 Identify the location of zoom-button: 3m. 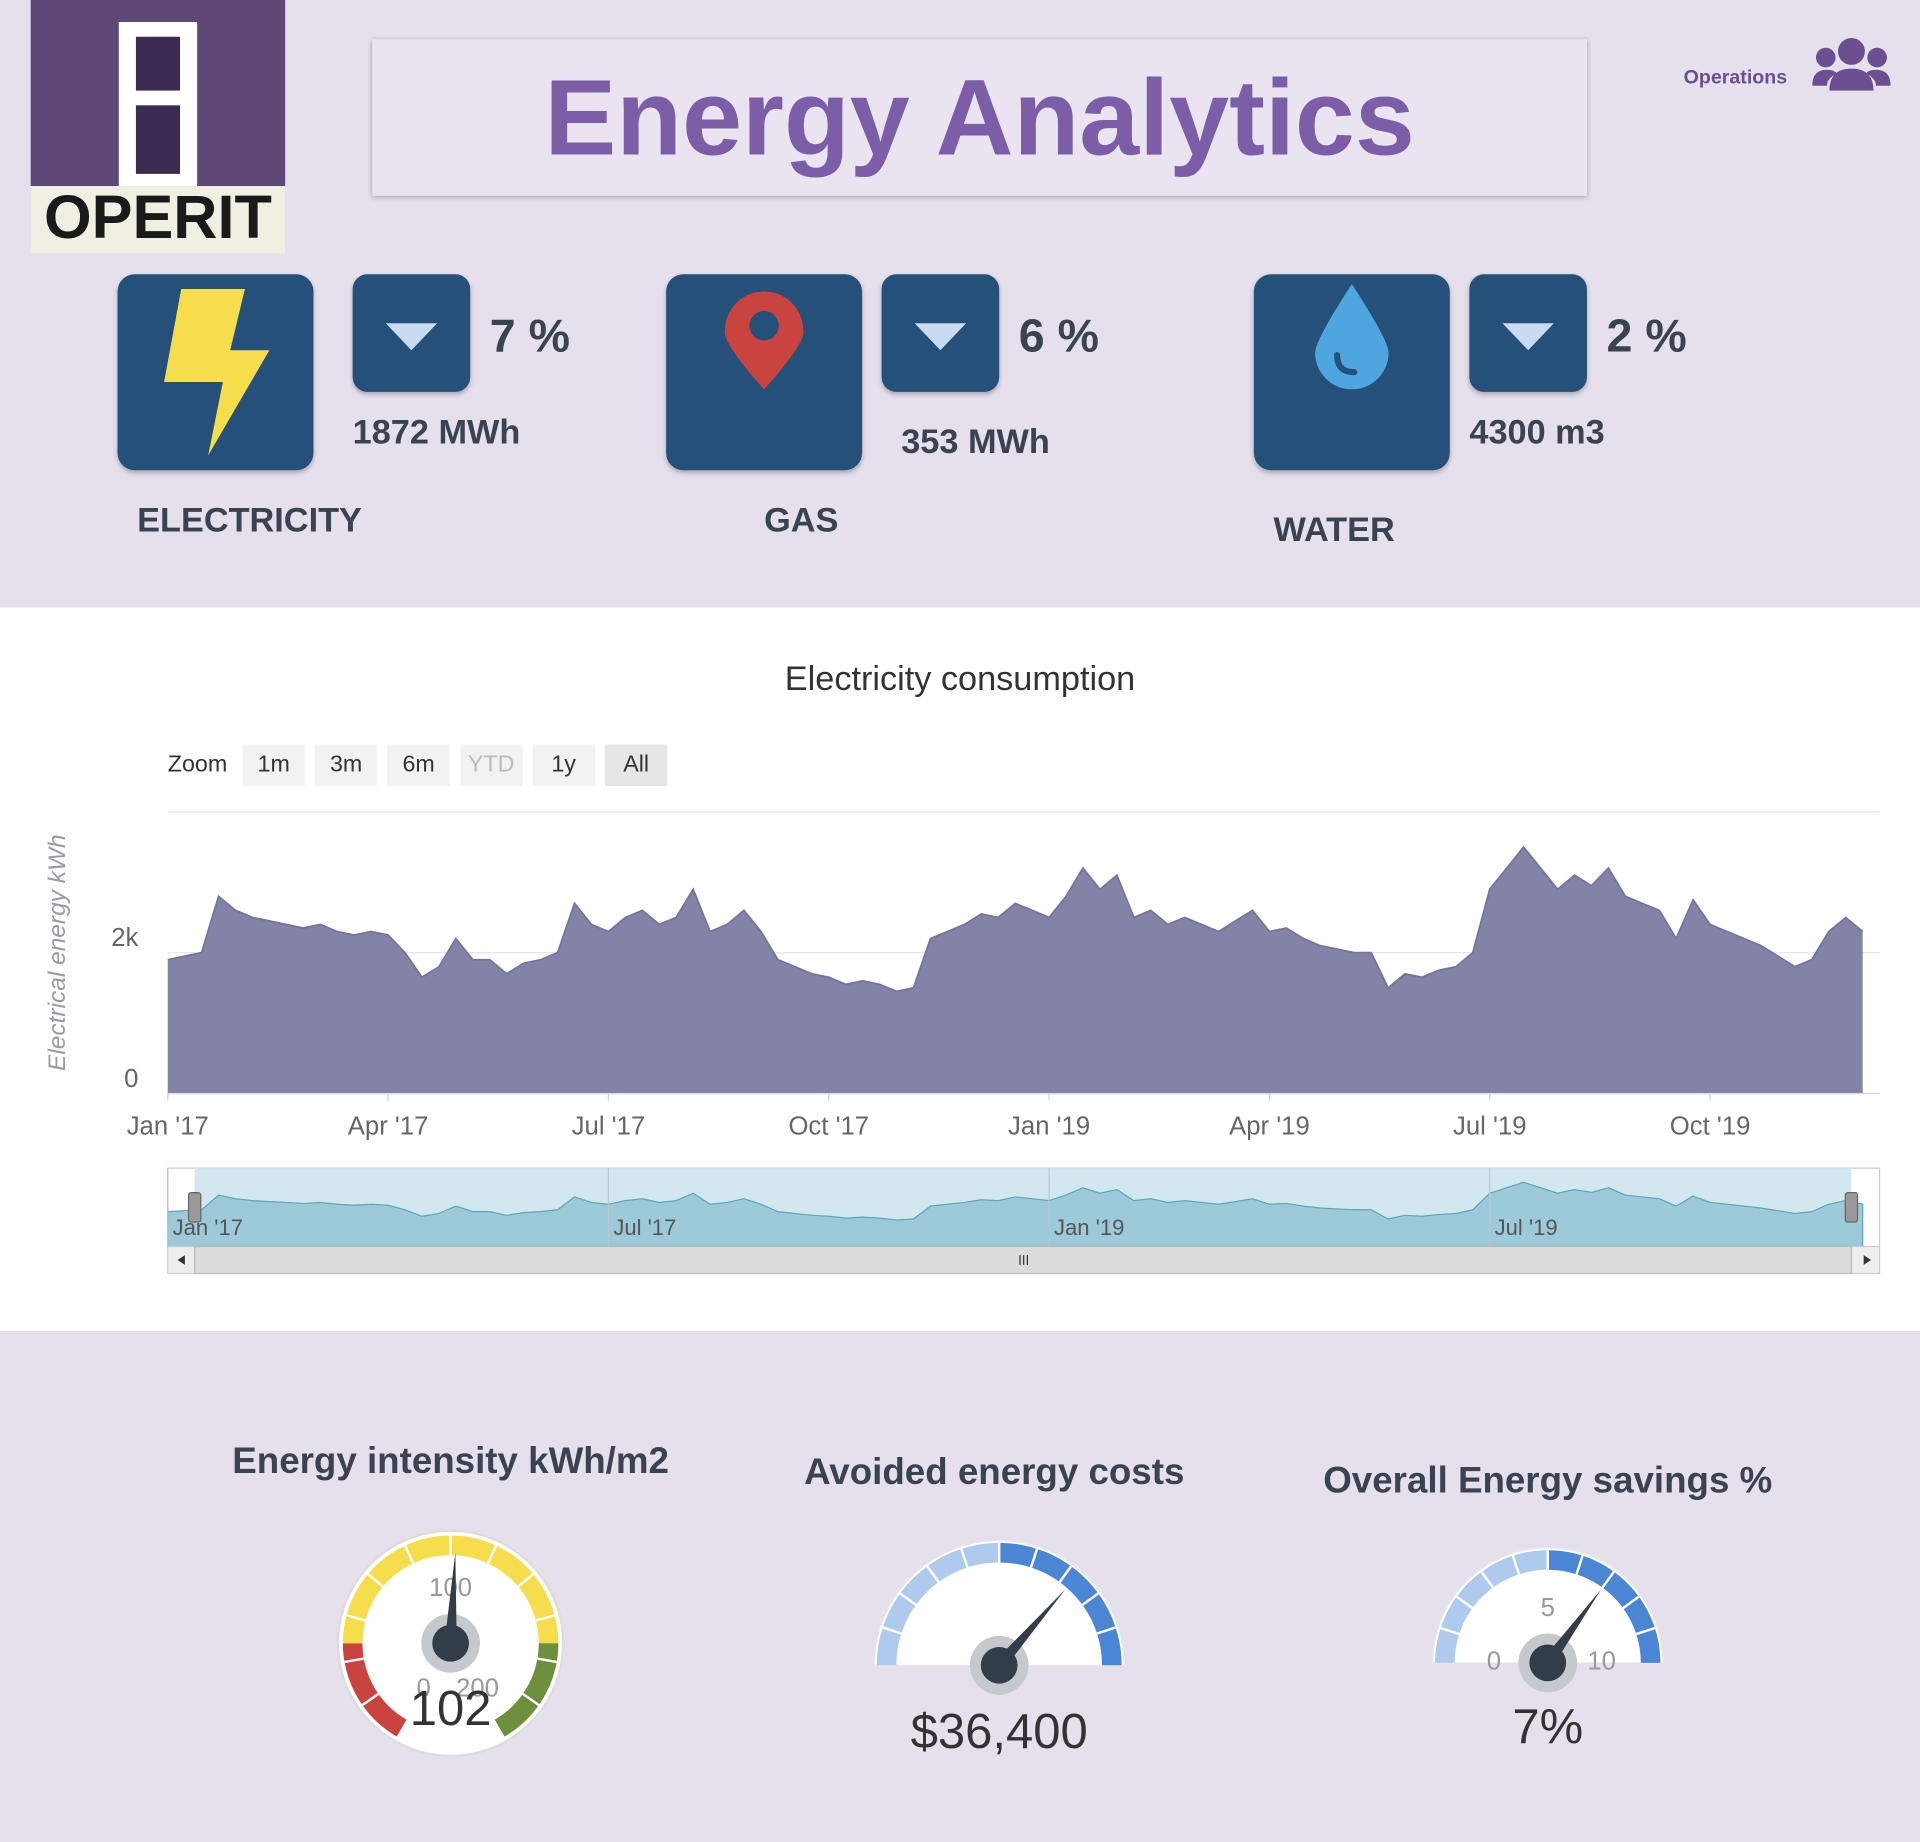
(346, 765).